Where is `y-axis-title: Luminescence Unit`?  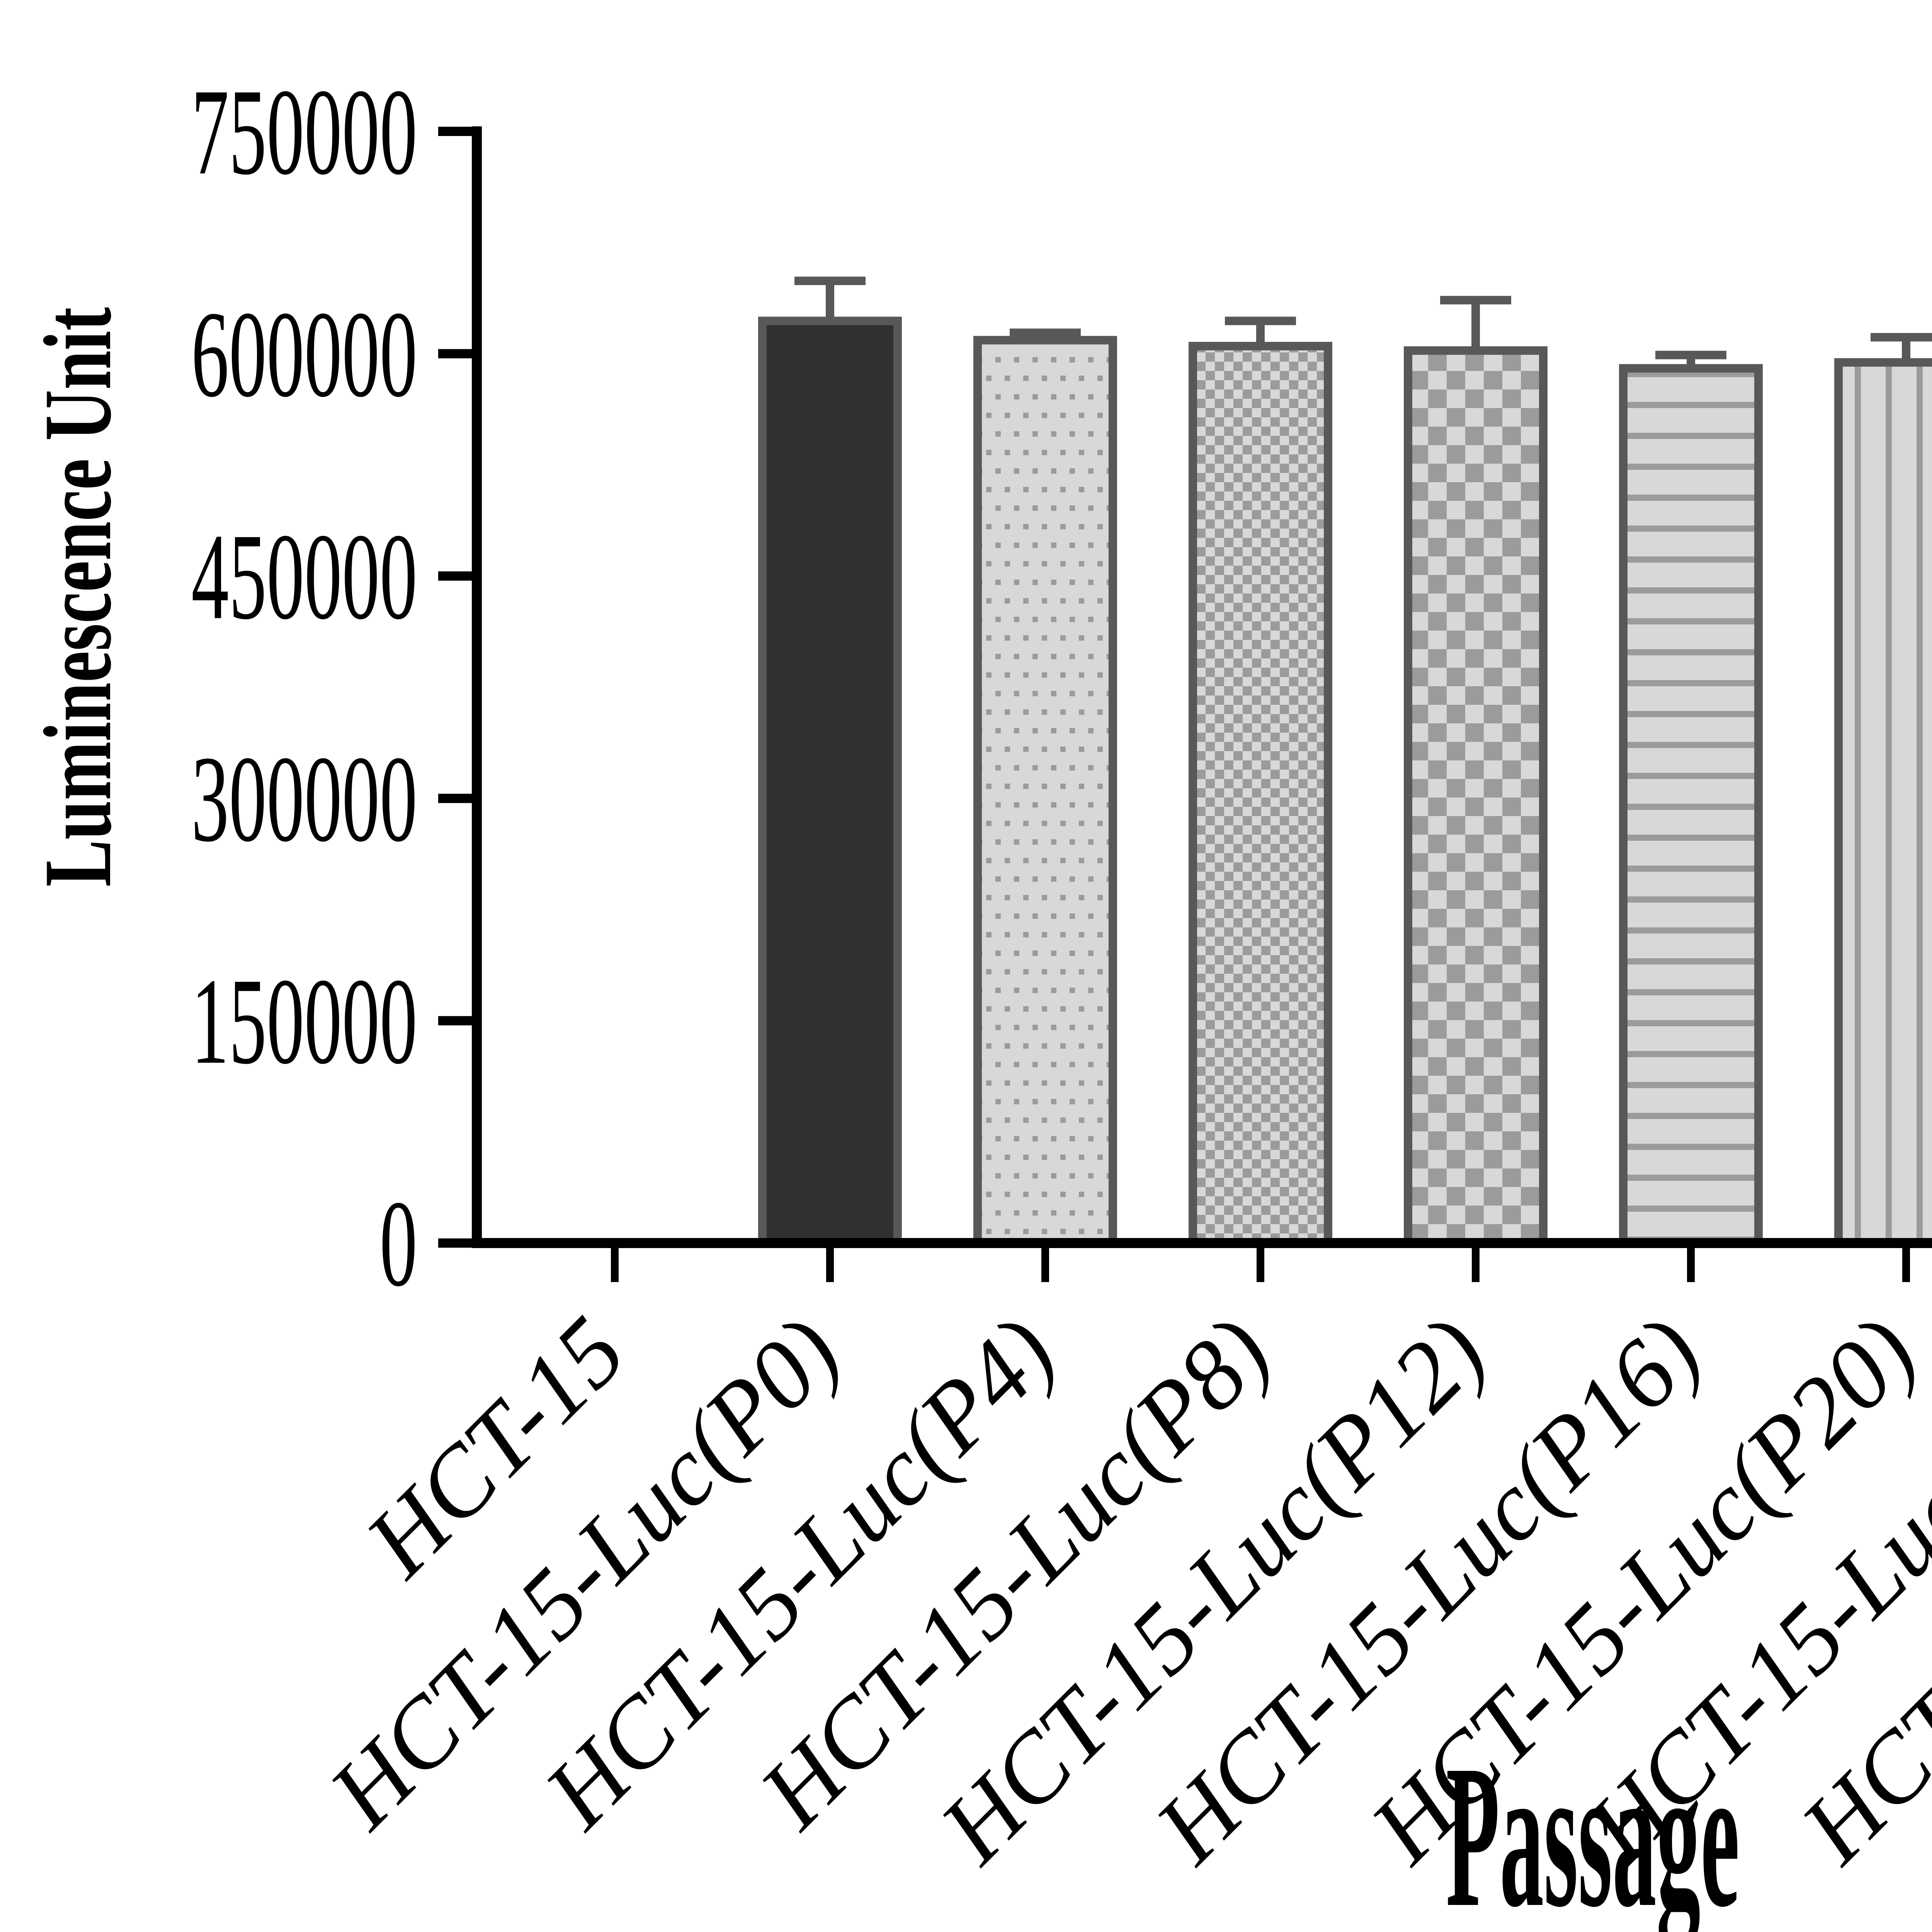
y-axis-title: Luminescence Unit is located at coordinates (78, 597).